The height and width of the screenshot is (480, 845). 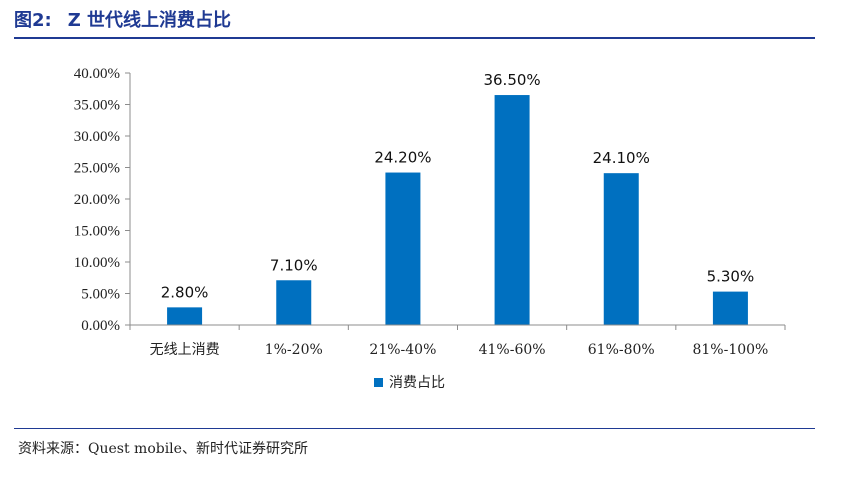 What do you see at coordinates (100, 295) in the screenshot?
I see `y-tick-label: 5.00%` at bounding box center [100, 295].